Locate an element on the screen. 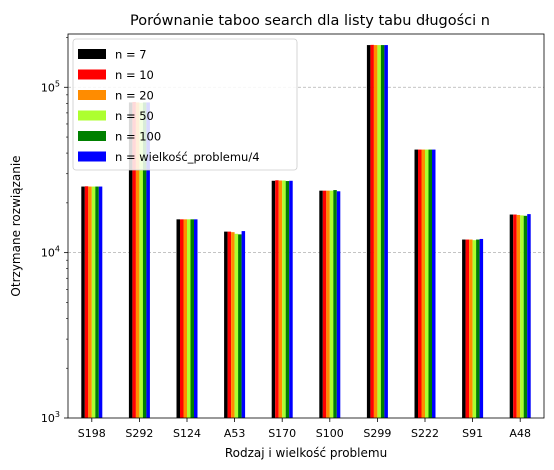 This screenshot has width=554, height=470. x-tick-label: A53 is located at coordinates (235, 433).